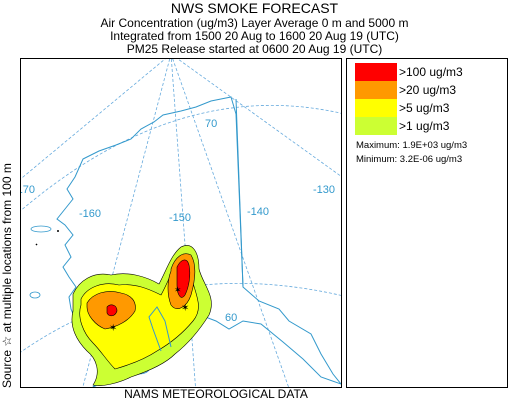 The height and width of the screenshot is (401, 509). Describe the element at coordinates (211, 124) in the screenshot. I see `latitude-70-label: 70` at that location.